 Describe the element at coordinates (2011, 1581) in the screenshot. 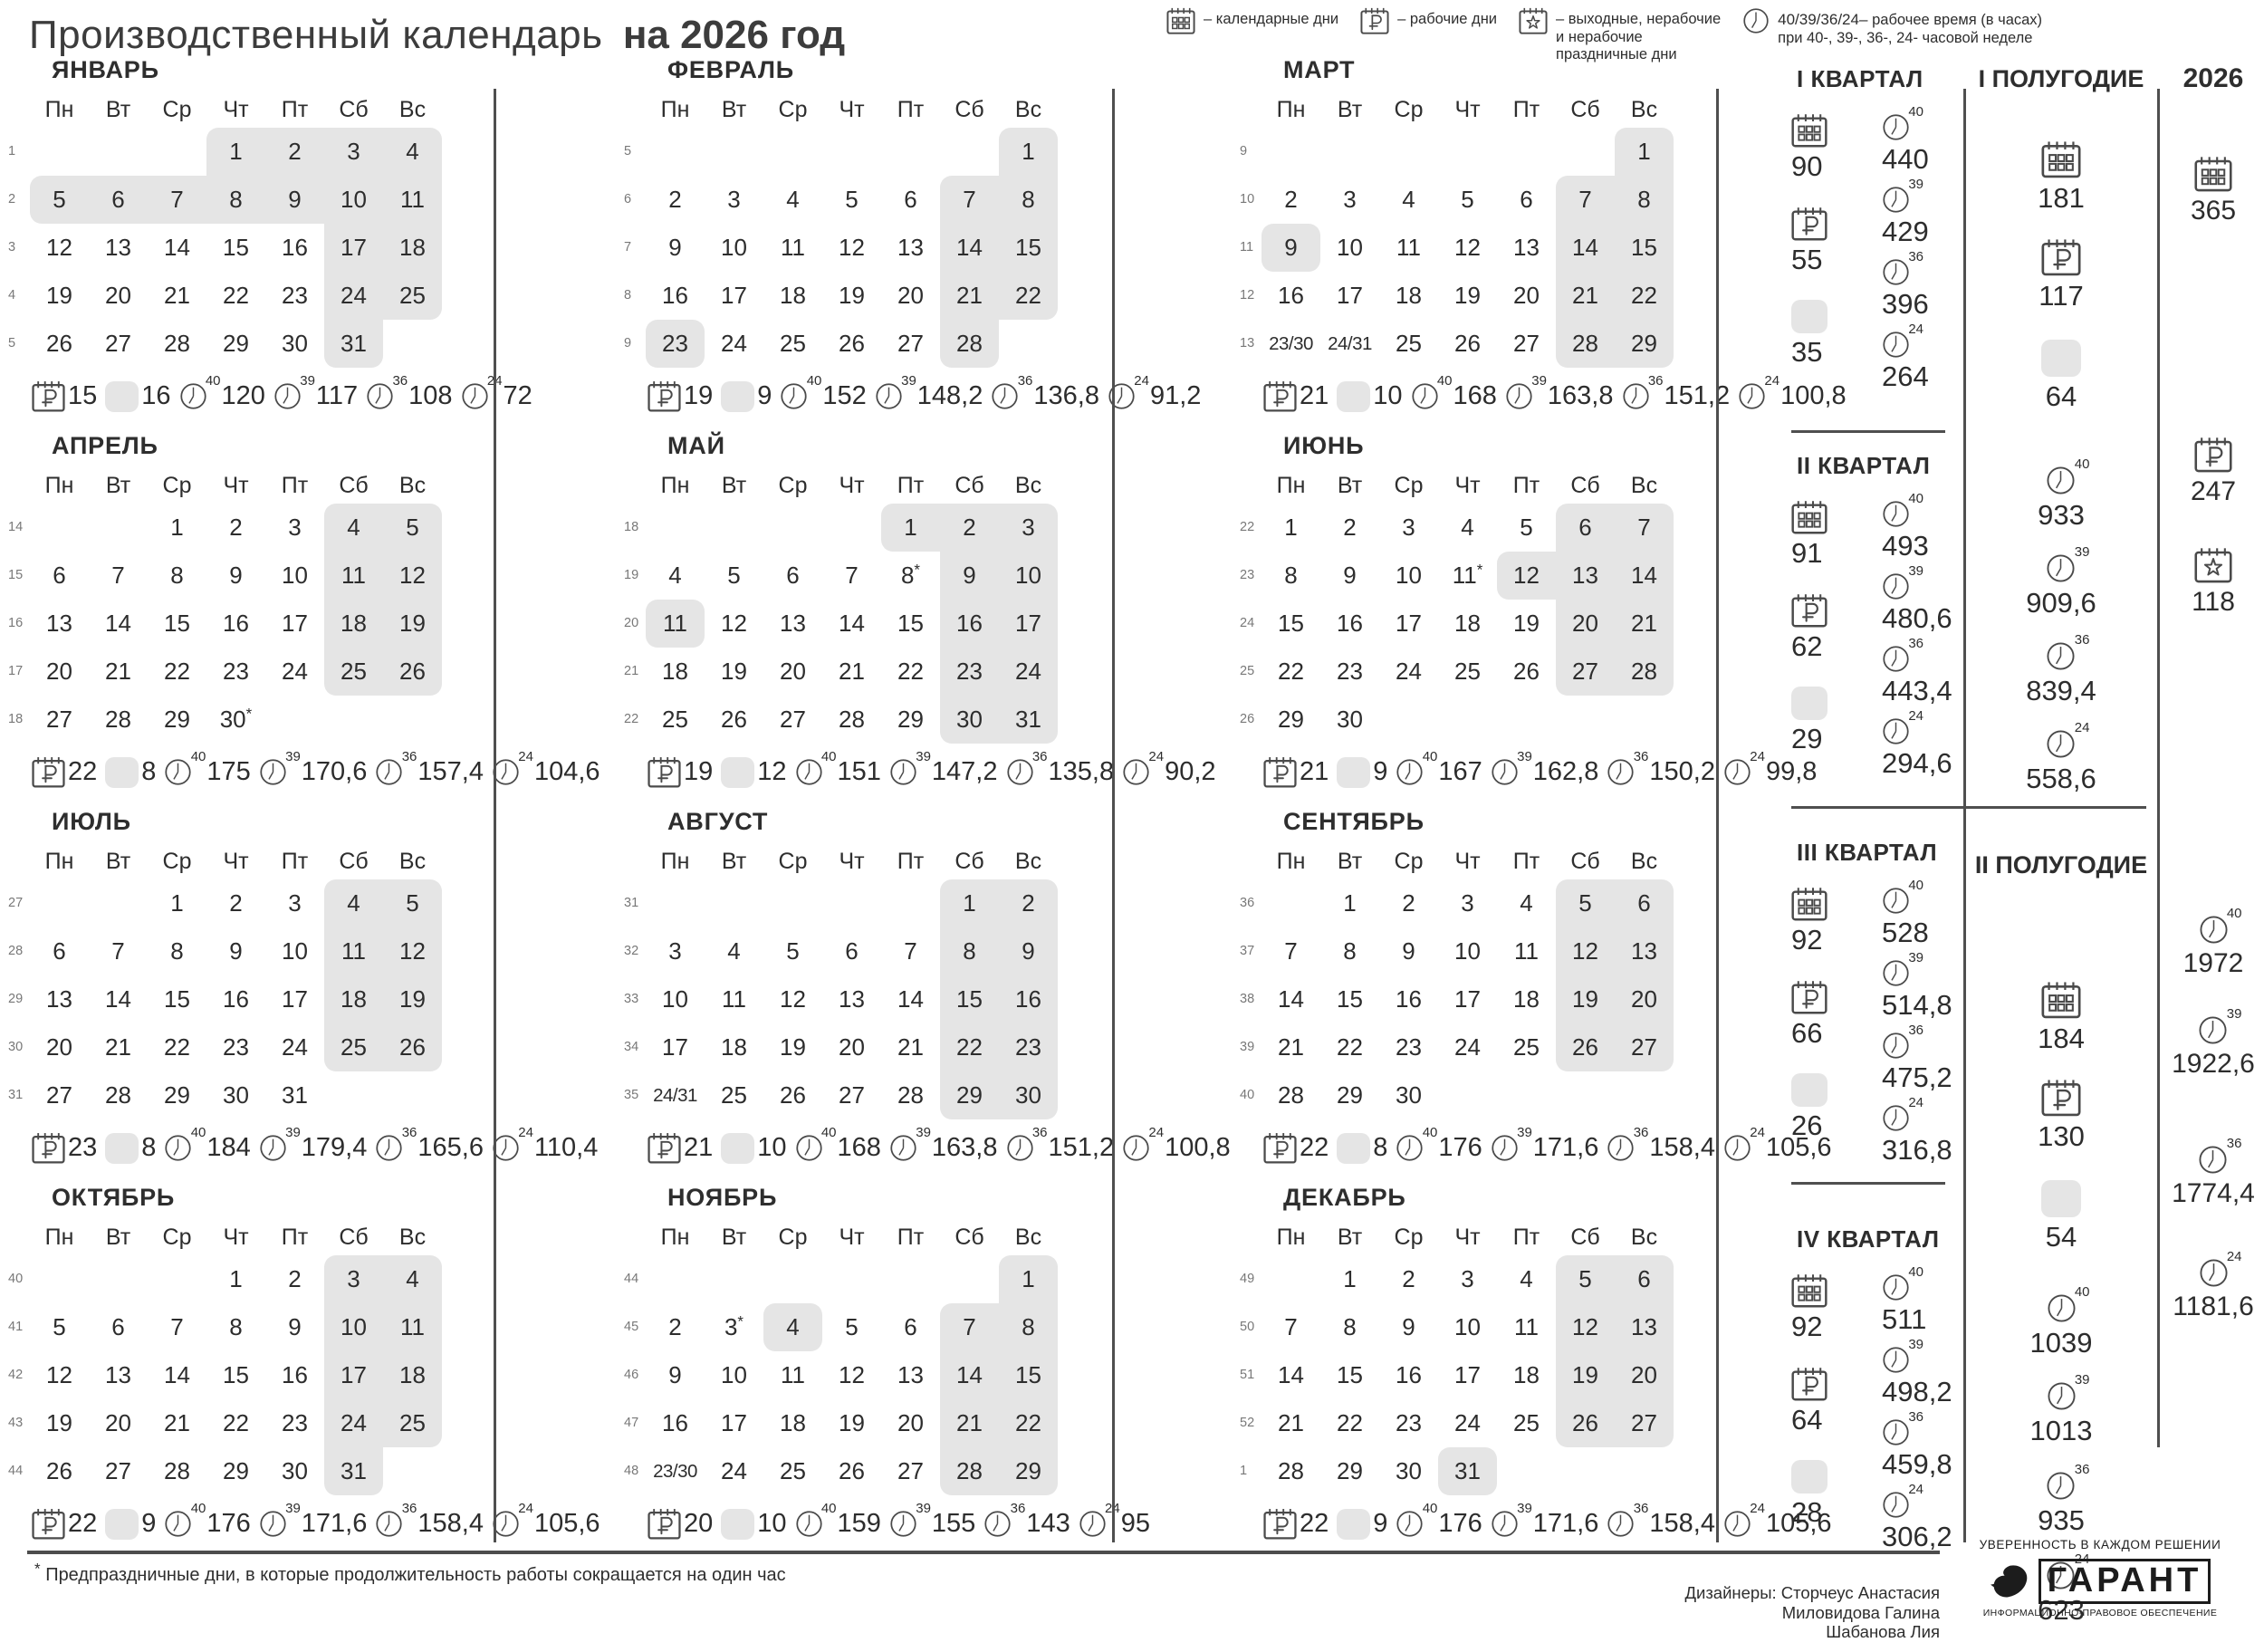

I see `dove-icon` at that location.